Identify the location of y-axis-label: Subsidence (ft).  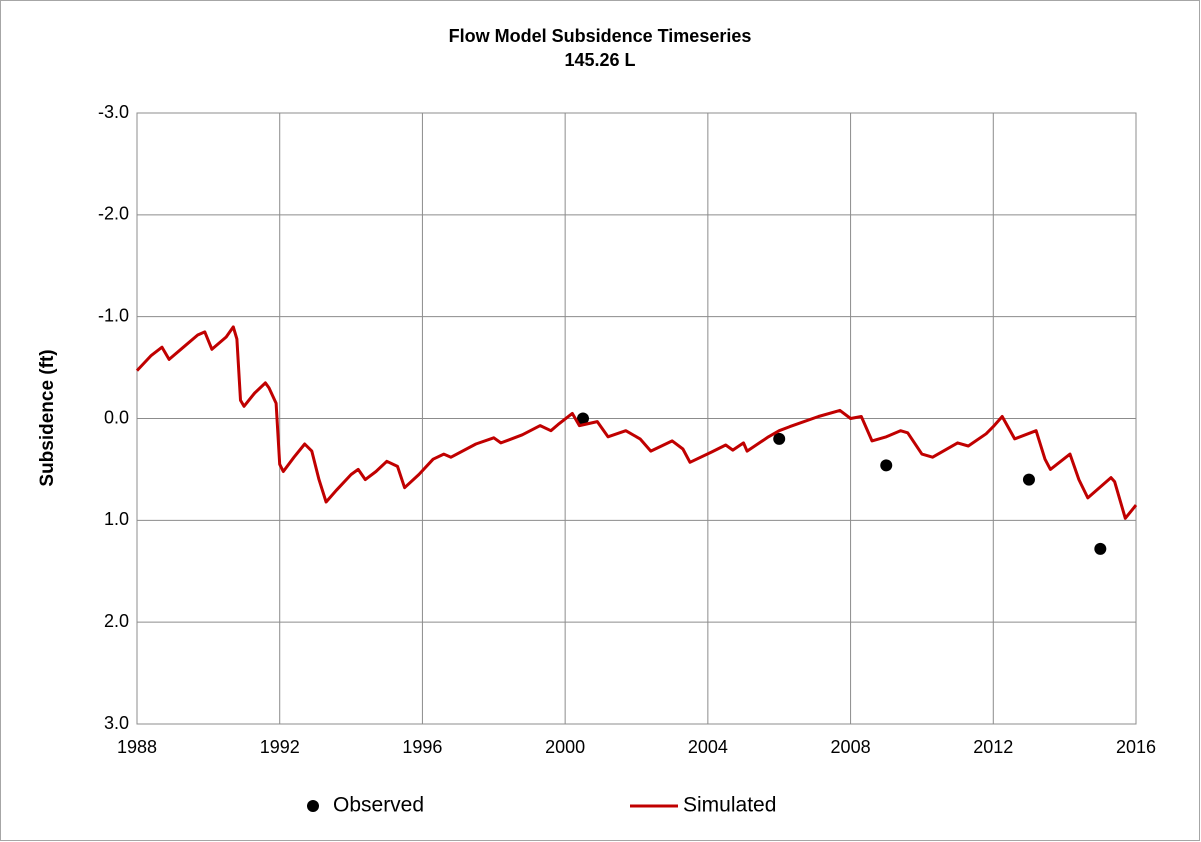
(47, 417).